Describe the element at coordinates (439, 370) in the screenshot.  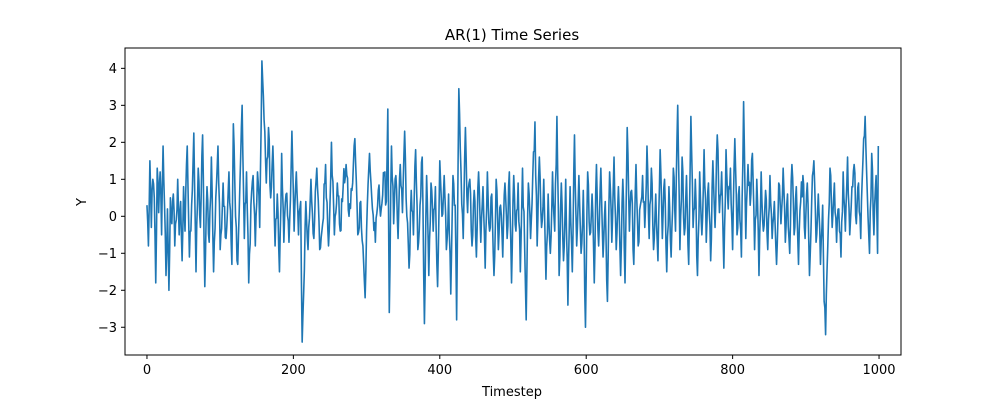
I see `x-tick-label: 400` at that location.